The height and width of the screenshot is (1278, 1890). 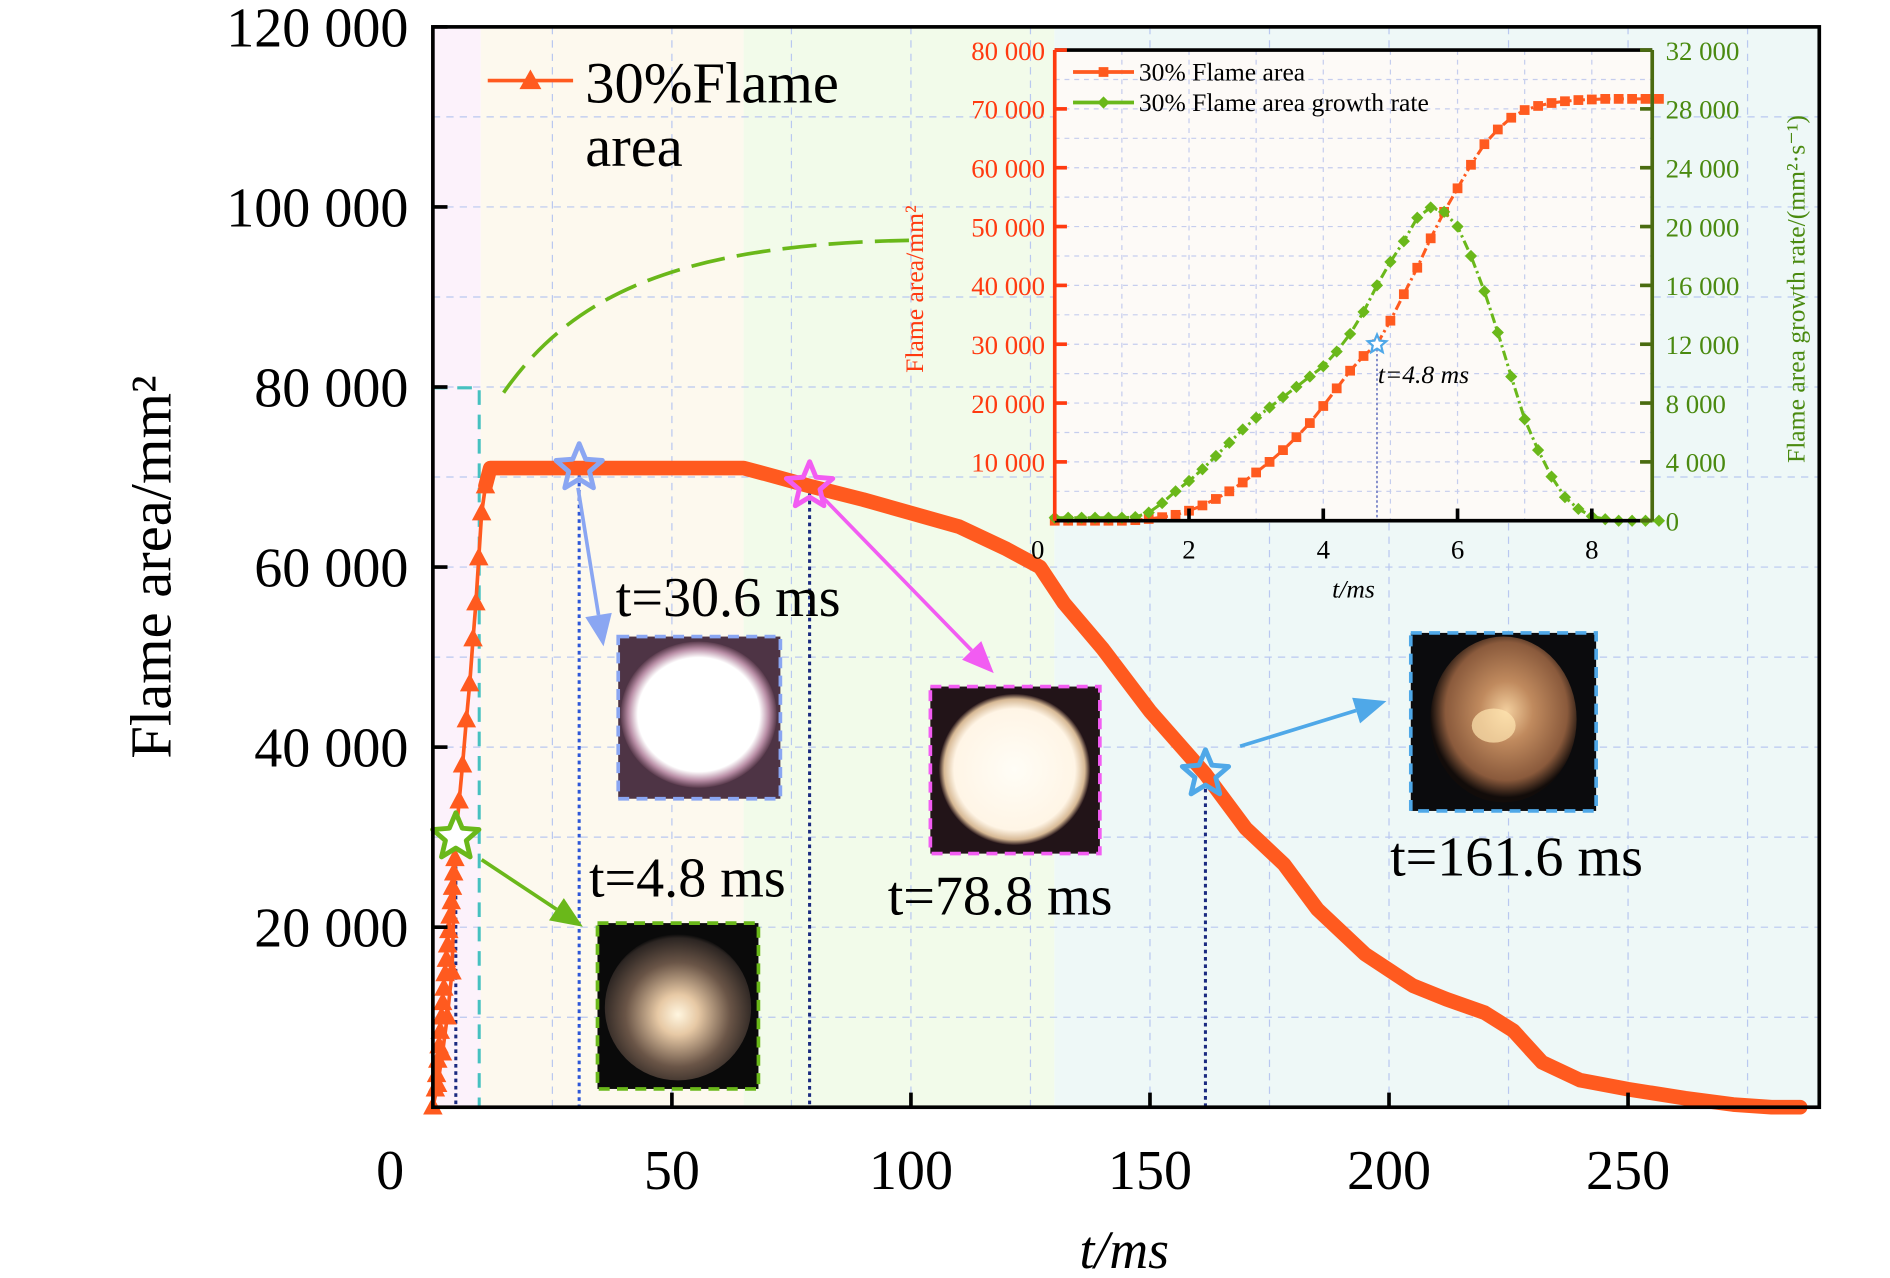 I want to click on star-marker-icon, so click(x=1205, y=772).